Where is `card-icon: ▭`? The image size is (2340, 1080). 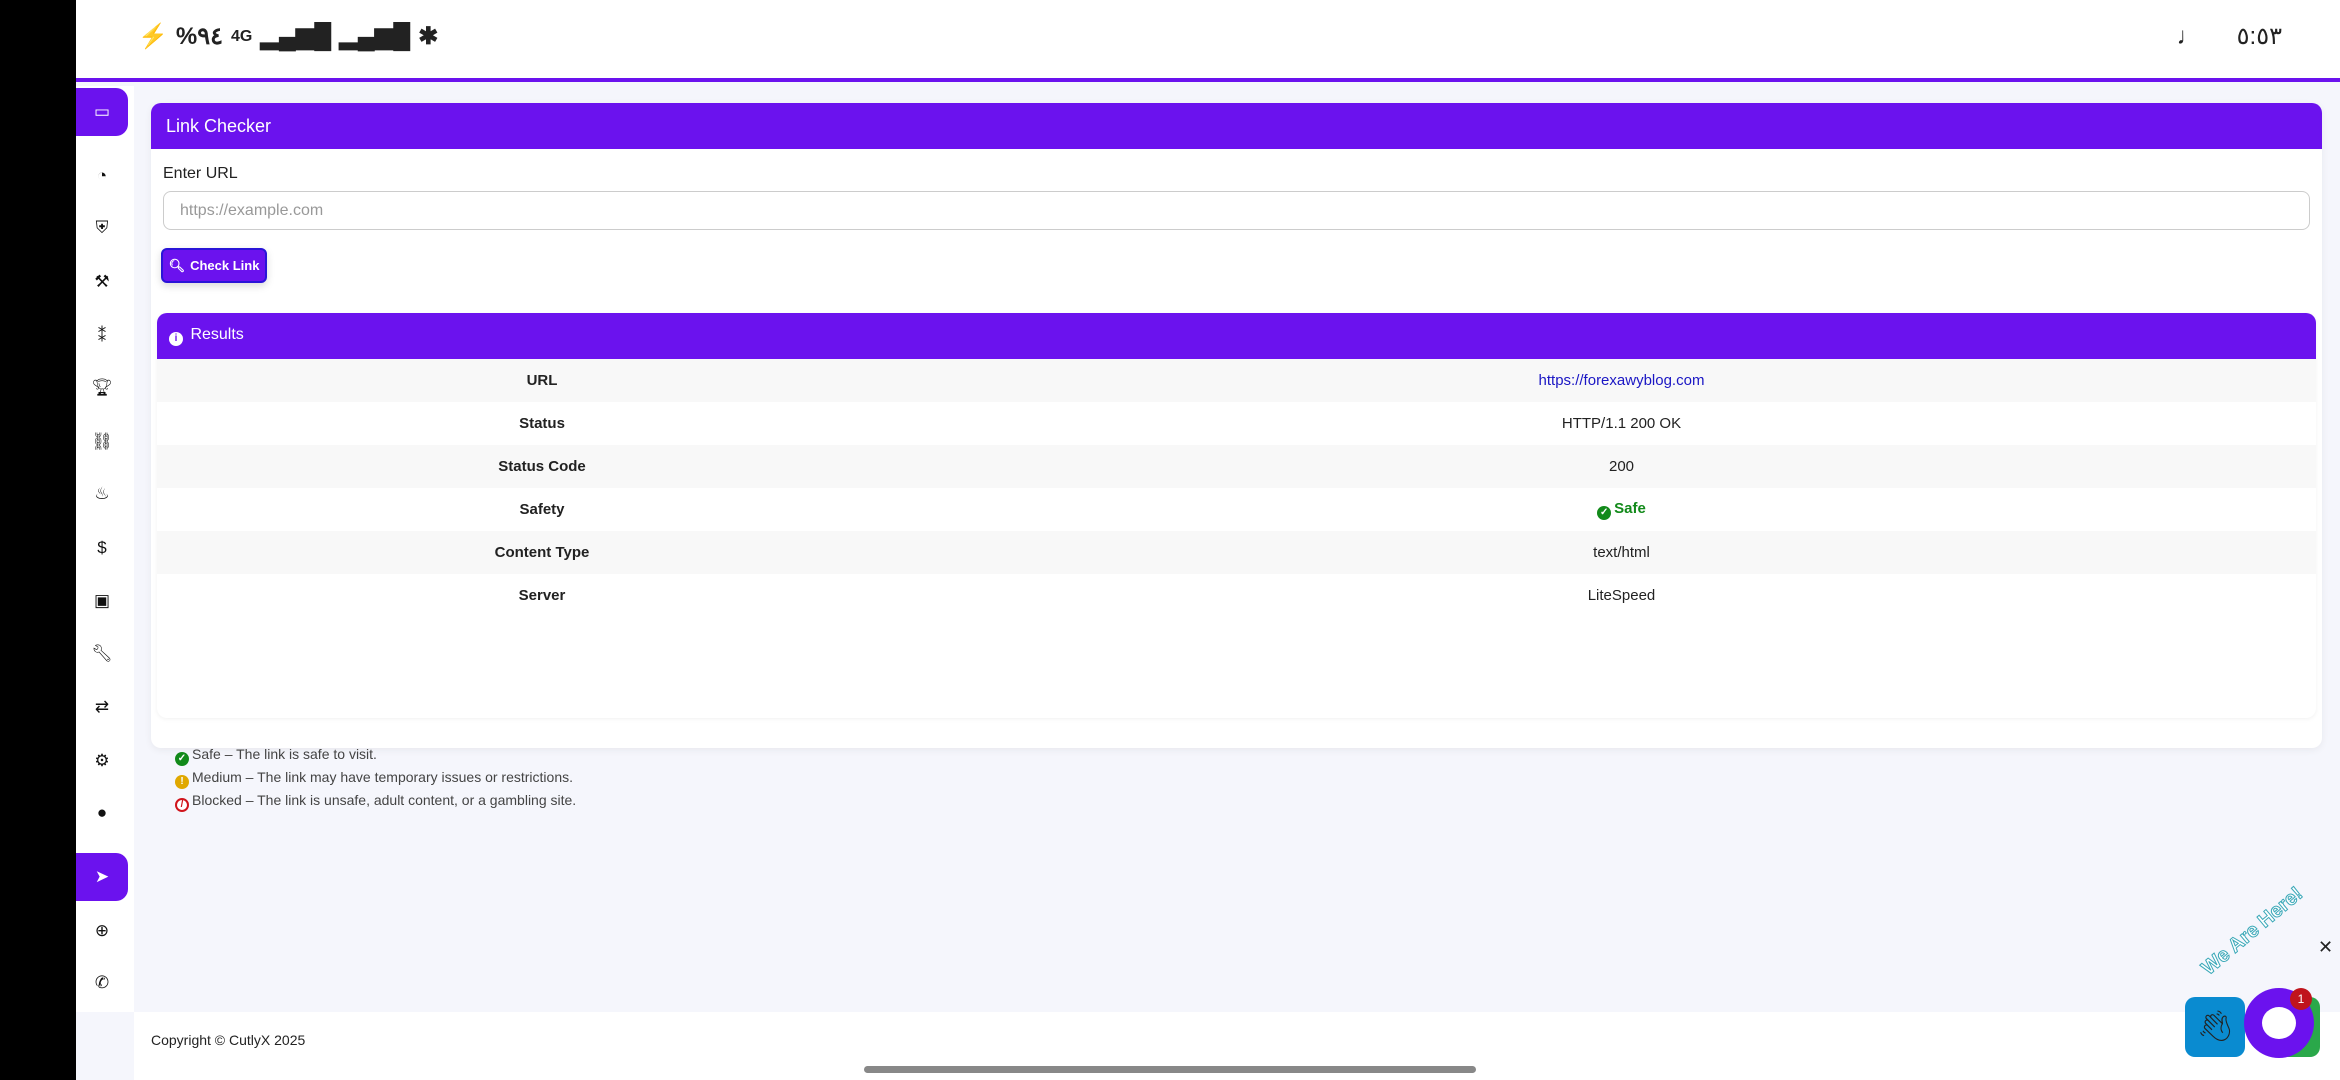
card-icon: ▭ is located at coordinates (102, 112).